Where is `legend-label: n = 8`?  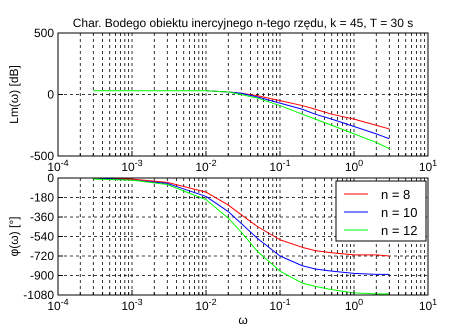
legend-label: n = 8 is located at coordinates (395, 194).